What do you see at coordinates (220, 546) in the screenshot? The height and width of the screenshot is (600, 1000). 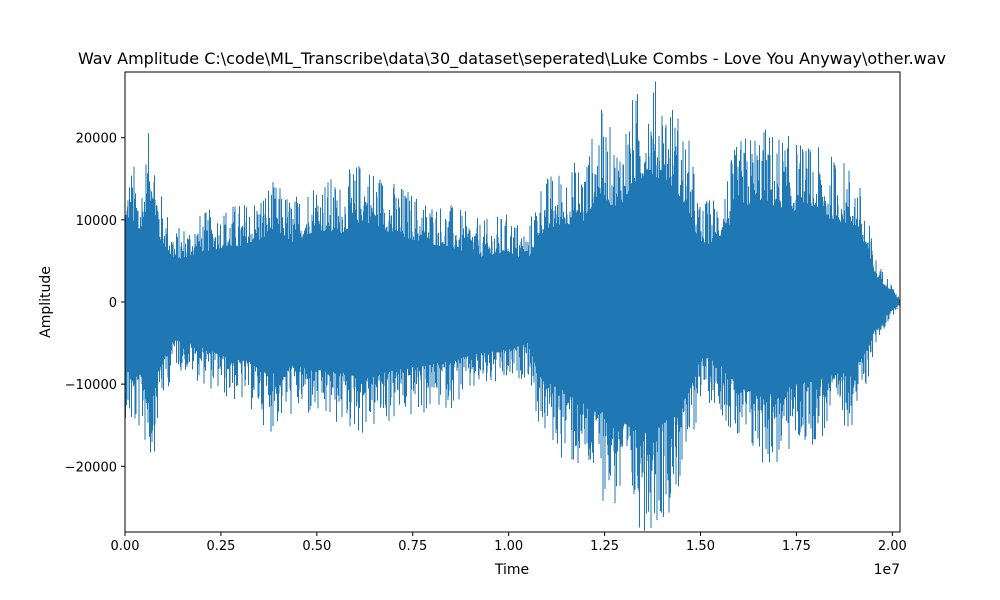 I see `x-tick-label: 0.25` at bounding box center [220, 546].